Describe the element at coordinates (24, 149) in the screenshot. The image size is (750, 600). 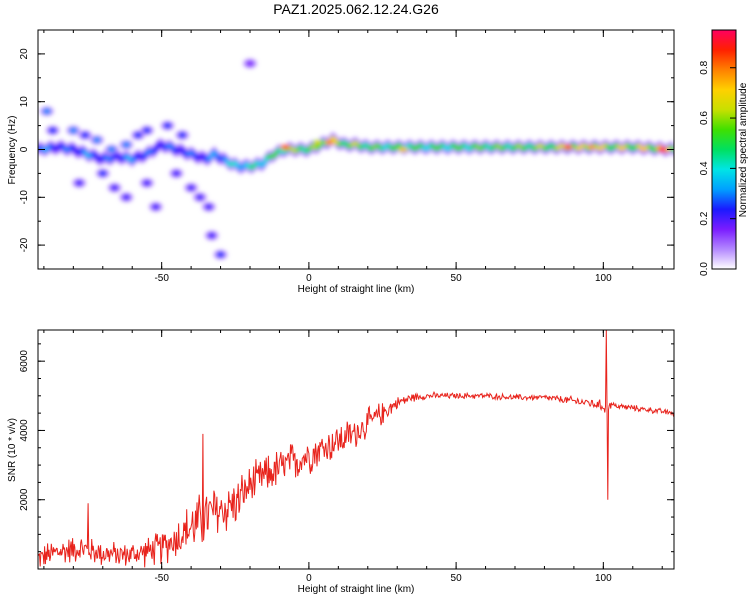
I see `y-tick-label: 0` at that location.